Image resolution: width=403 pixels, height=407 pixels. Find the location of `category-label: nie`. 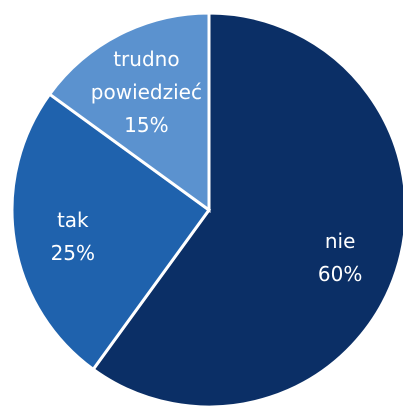

category-label: nie is located at coordinates (340, 240).